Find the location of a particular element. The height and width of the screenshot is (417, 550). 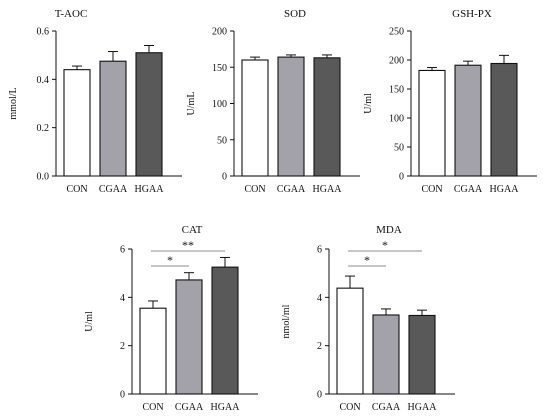

y-tick-label: 250 is located at coordinates (396, 32).